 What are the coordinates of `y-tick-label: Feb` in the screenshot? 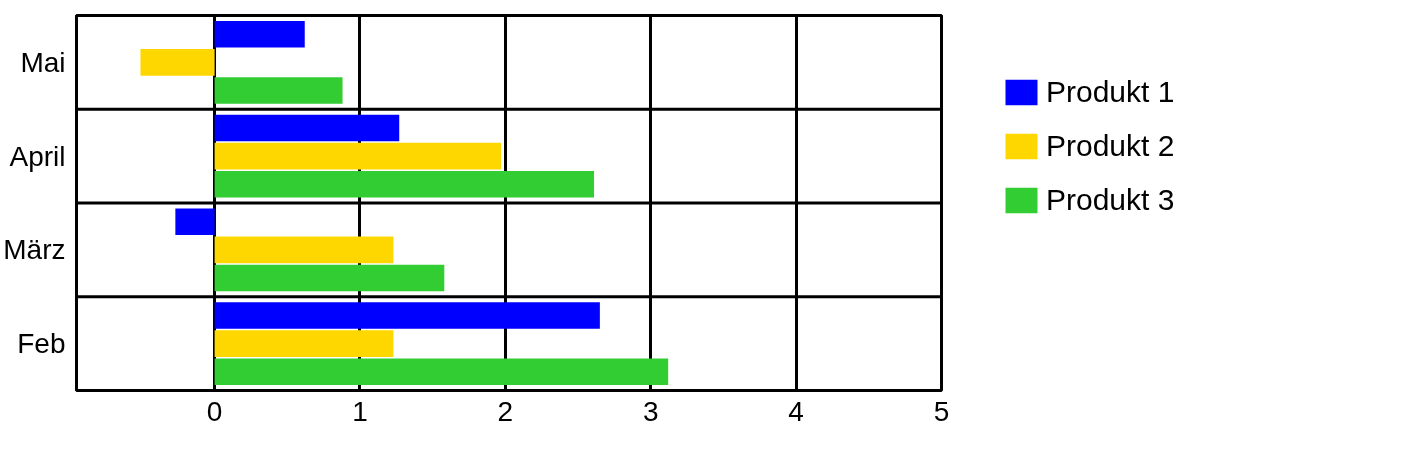 It's located at (41, 344).